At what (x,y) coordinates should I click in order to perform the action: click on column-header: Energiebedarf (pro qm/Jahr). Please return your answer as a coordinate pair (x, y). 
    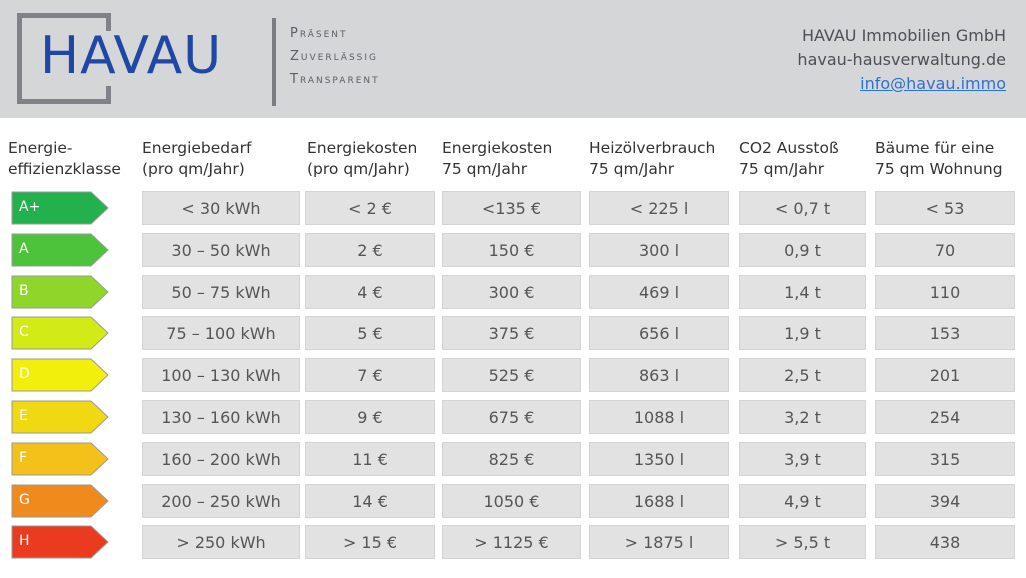
    Looking at the image, I should click on (196, 159).